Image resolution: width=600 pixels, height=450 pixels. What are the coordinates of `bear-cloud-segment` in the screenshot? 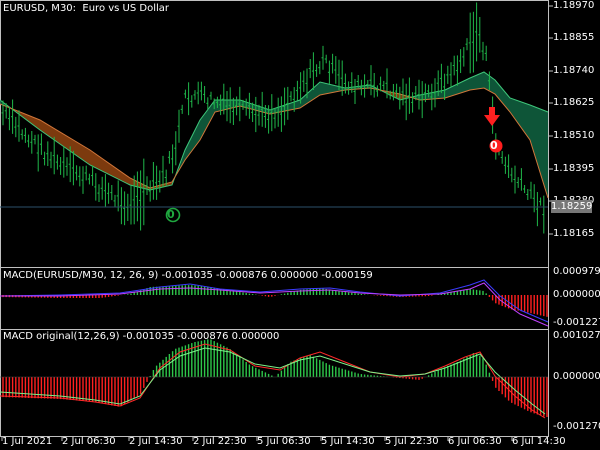 It's located at (93, 149).